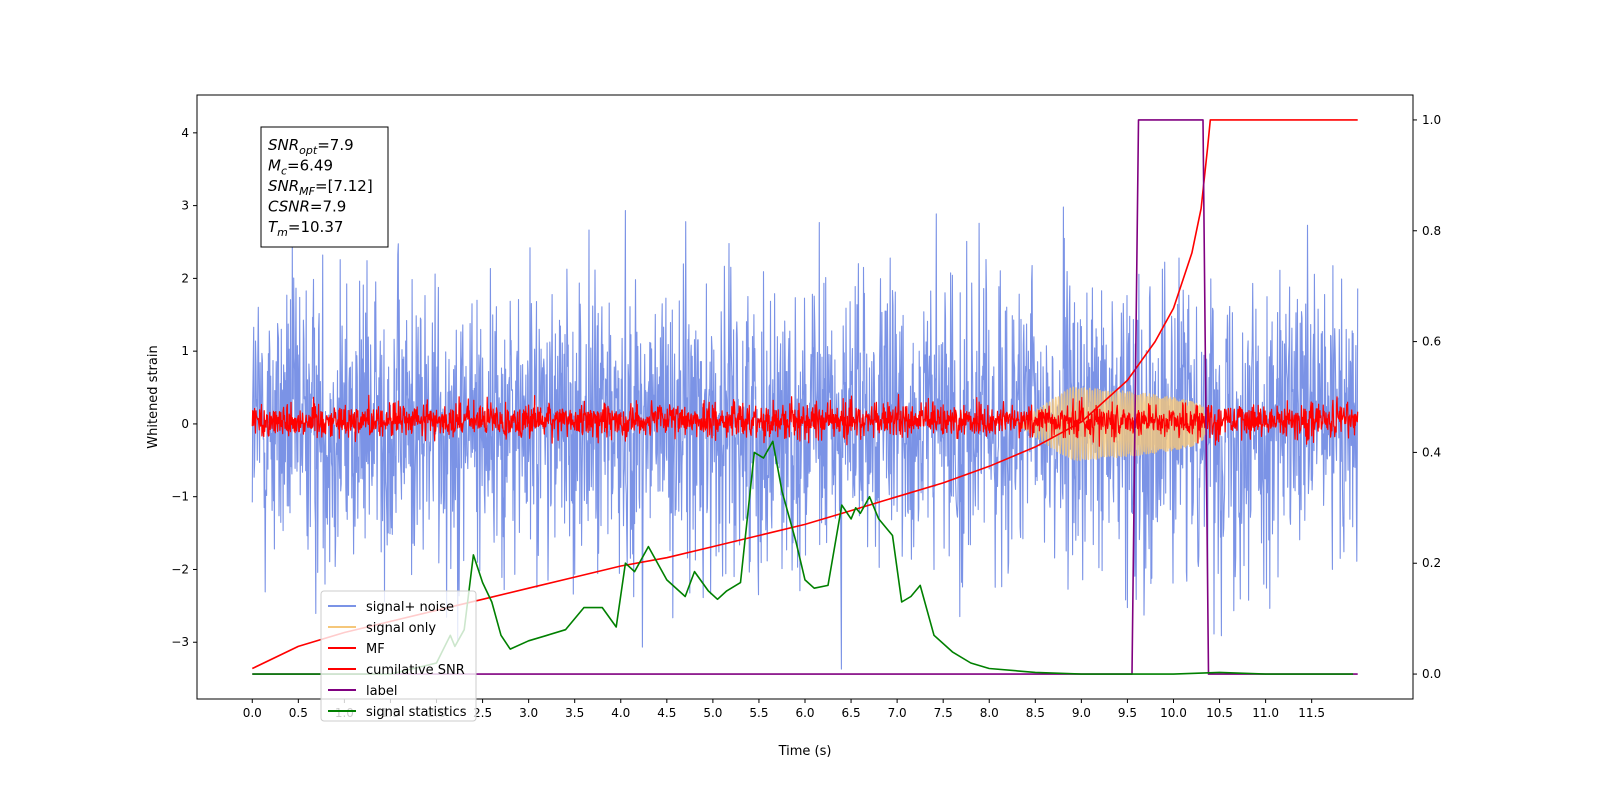 This screenshot has width=1600, height=800. What do you see at coordinates (1431, 120) in the screenshot?
I see `y-right-tick-label: 1.0` at bounding box center [1431, 120].